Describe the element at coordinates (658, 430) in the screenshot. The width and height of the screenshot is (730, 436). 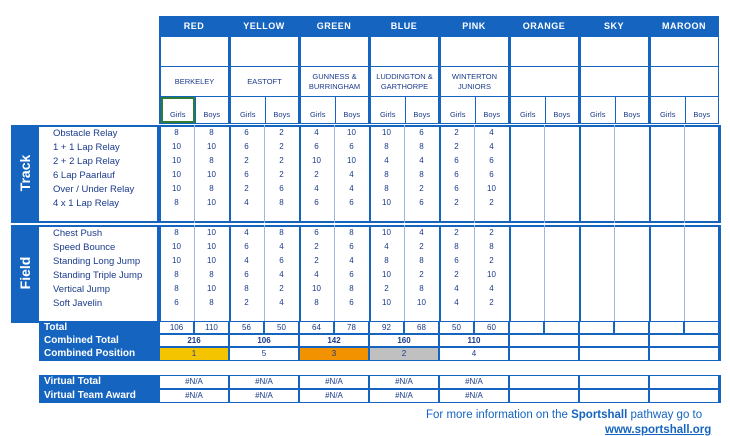
I see `footer-link: www.sportshall.org` at that location.